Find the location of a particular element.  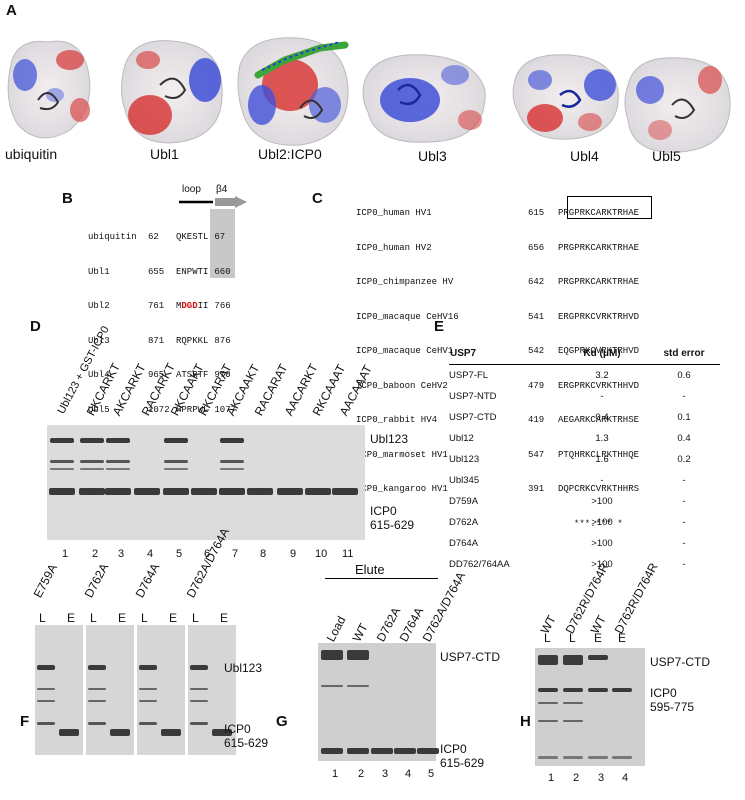

kd-cell: 1.3 is located at coordinates (602, 438).